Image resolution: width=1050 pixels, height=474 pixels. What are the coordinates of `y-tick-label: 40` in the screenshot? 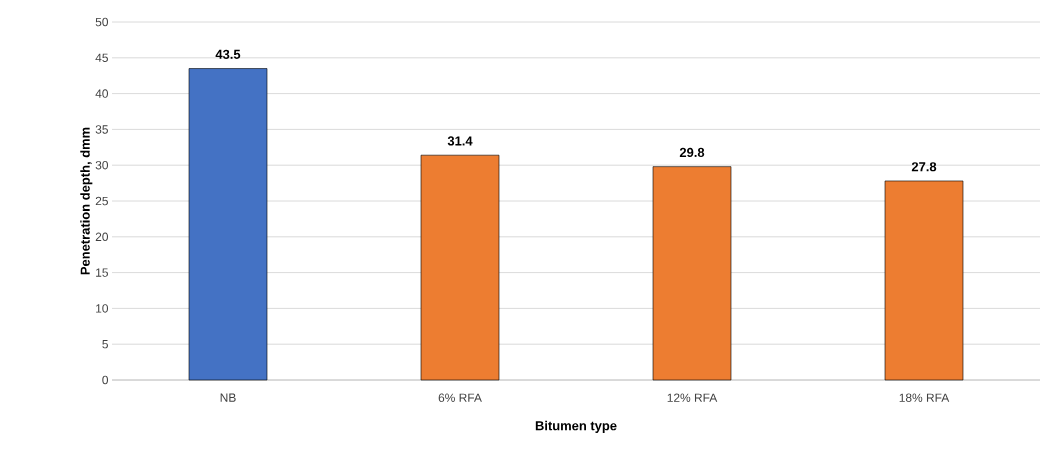 It's located at (102, 93).